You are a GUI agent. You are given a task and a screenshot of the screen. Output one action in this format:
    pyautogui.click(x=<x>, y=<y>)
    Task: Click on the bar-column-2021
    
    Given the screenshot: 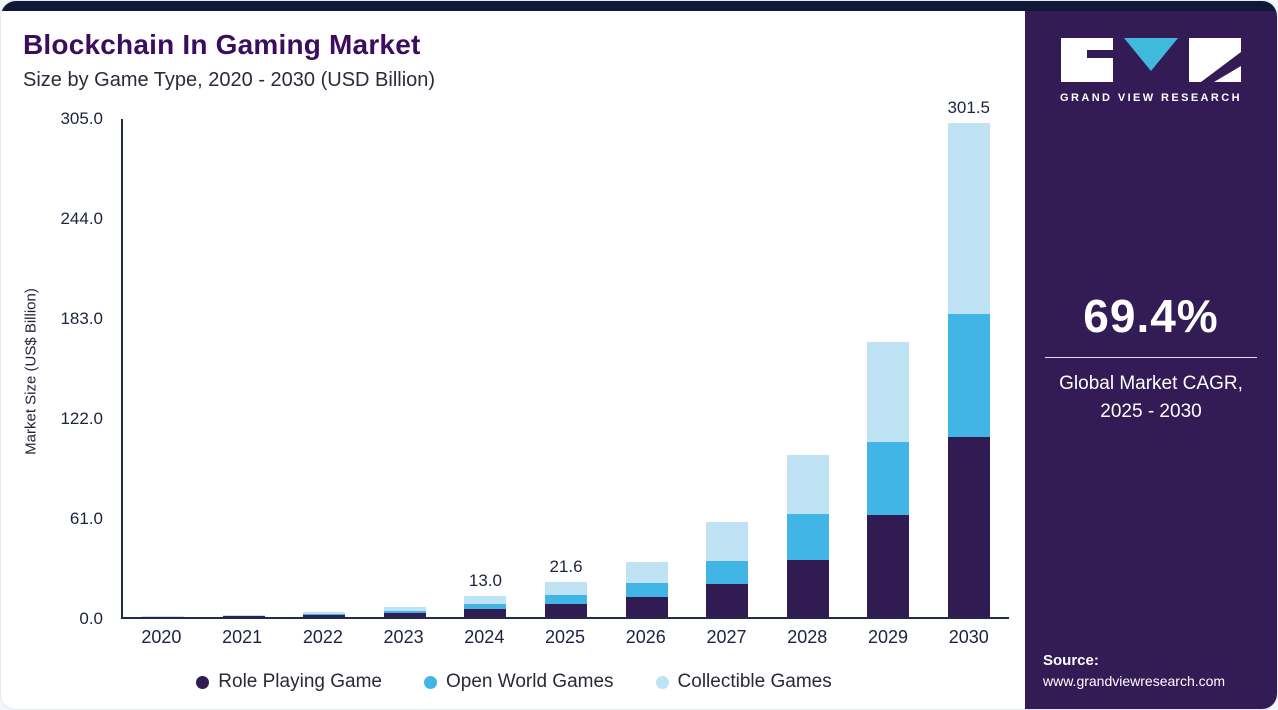 What is the action you would take?
    pyautogui.click(x=244, y=368)
    